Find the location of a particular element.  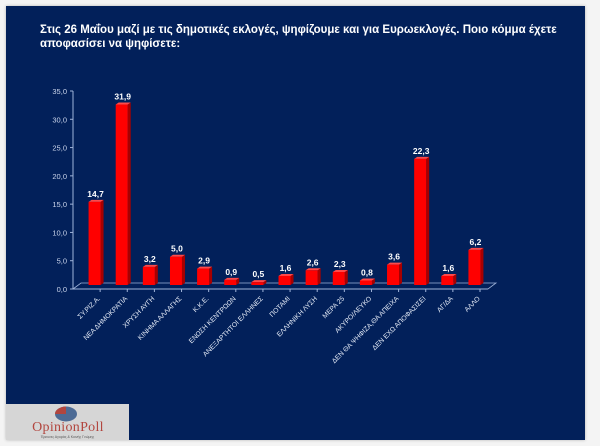

category-label: ΔΕΝ ΕΧΩ ΑΠΟΦΑΣΙΣΕΙ is located at coordinates (399, 323).